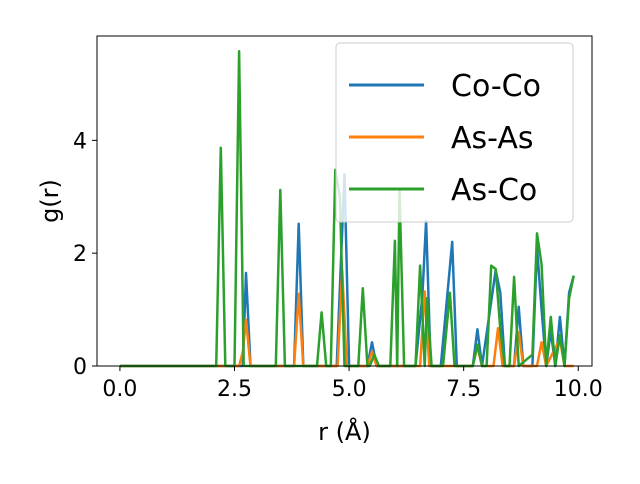  What do you see at coordinates (494, 190) in the screenshot?
I see `legend-label-as-co: As-Co` at bounding box center [494, 190].